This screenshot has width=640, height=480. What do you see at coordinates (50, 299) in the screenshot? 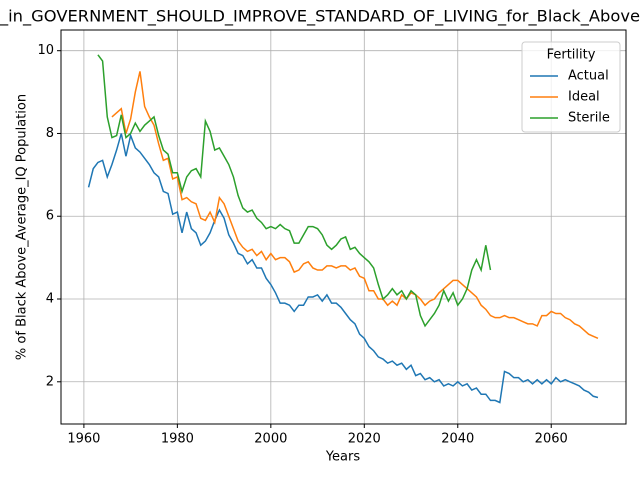
I see `y-tick-label: 4` at bounding box center [50, 299].